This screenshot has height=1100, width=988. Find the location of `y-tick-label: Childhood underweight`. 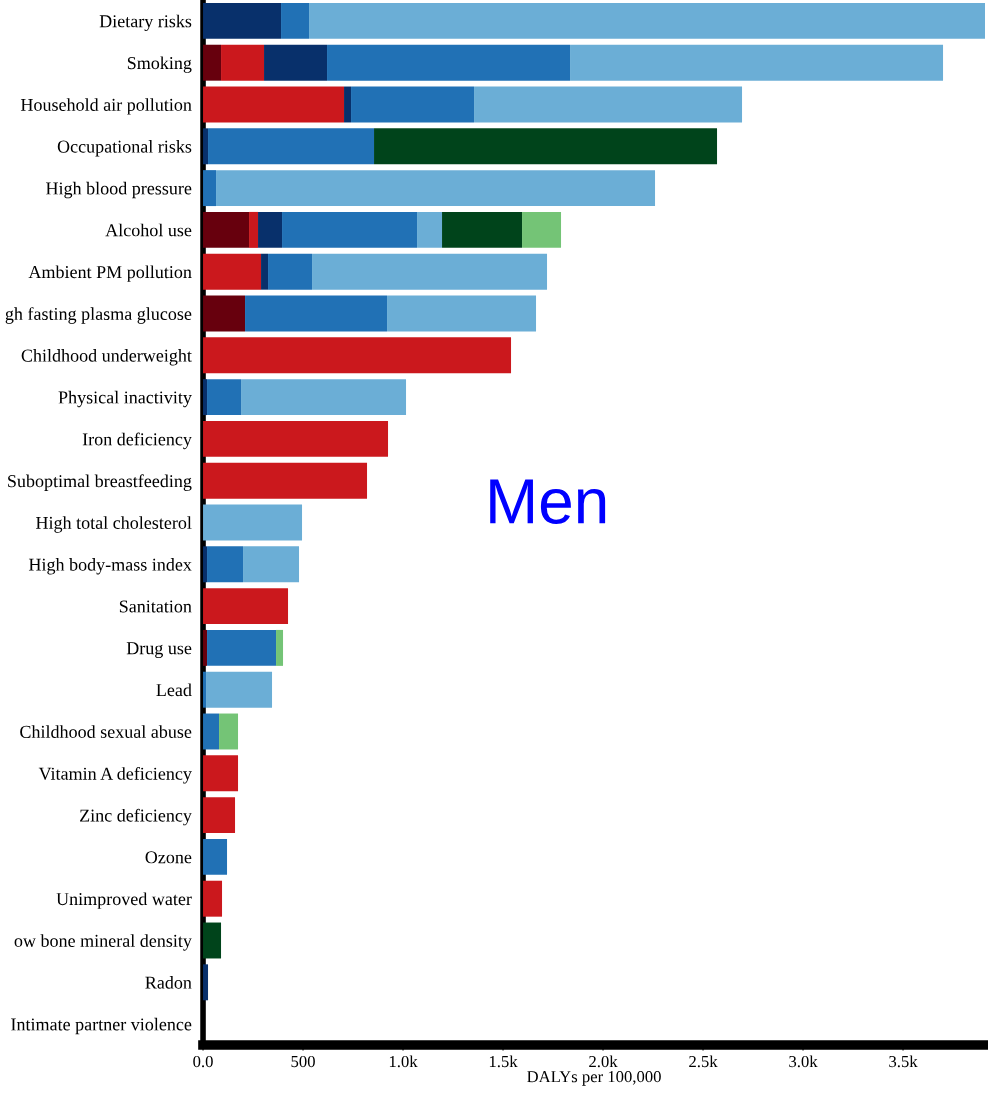

y-tick-label: Childhood underweight is located at coordinates (106, 357).